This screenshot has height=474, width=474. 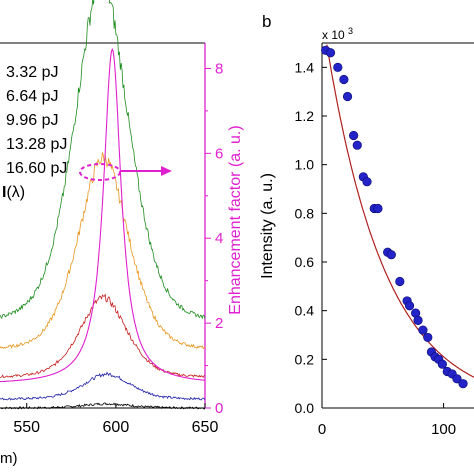 I want to click on y-tick-label: 0.4, so click(x=305, y=311).